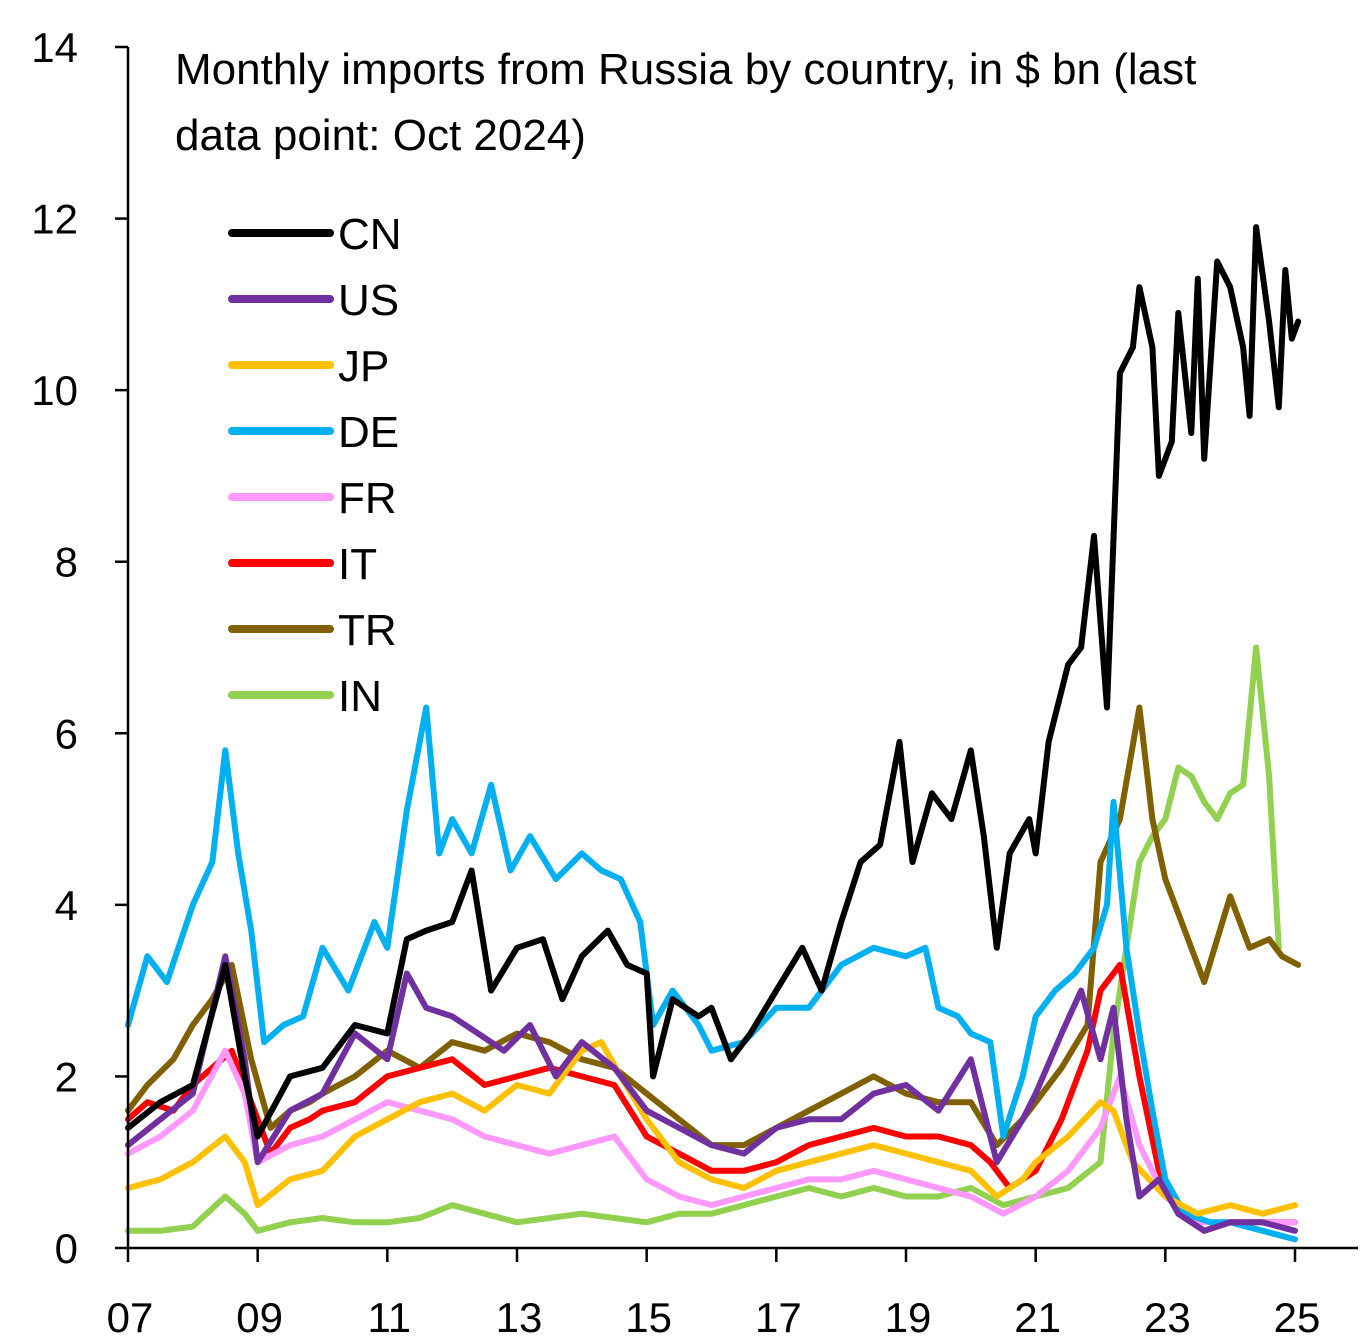 This screenshot has height=1344, width=1370. What do you see at coordinates (66, 1248) in the screenshot?
I see `y-tick-label: 0` at bounding box center [66, 1248].